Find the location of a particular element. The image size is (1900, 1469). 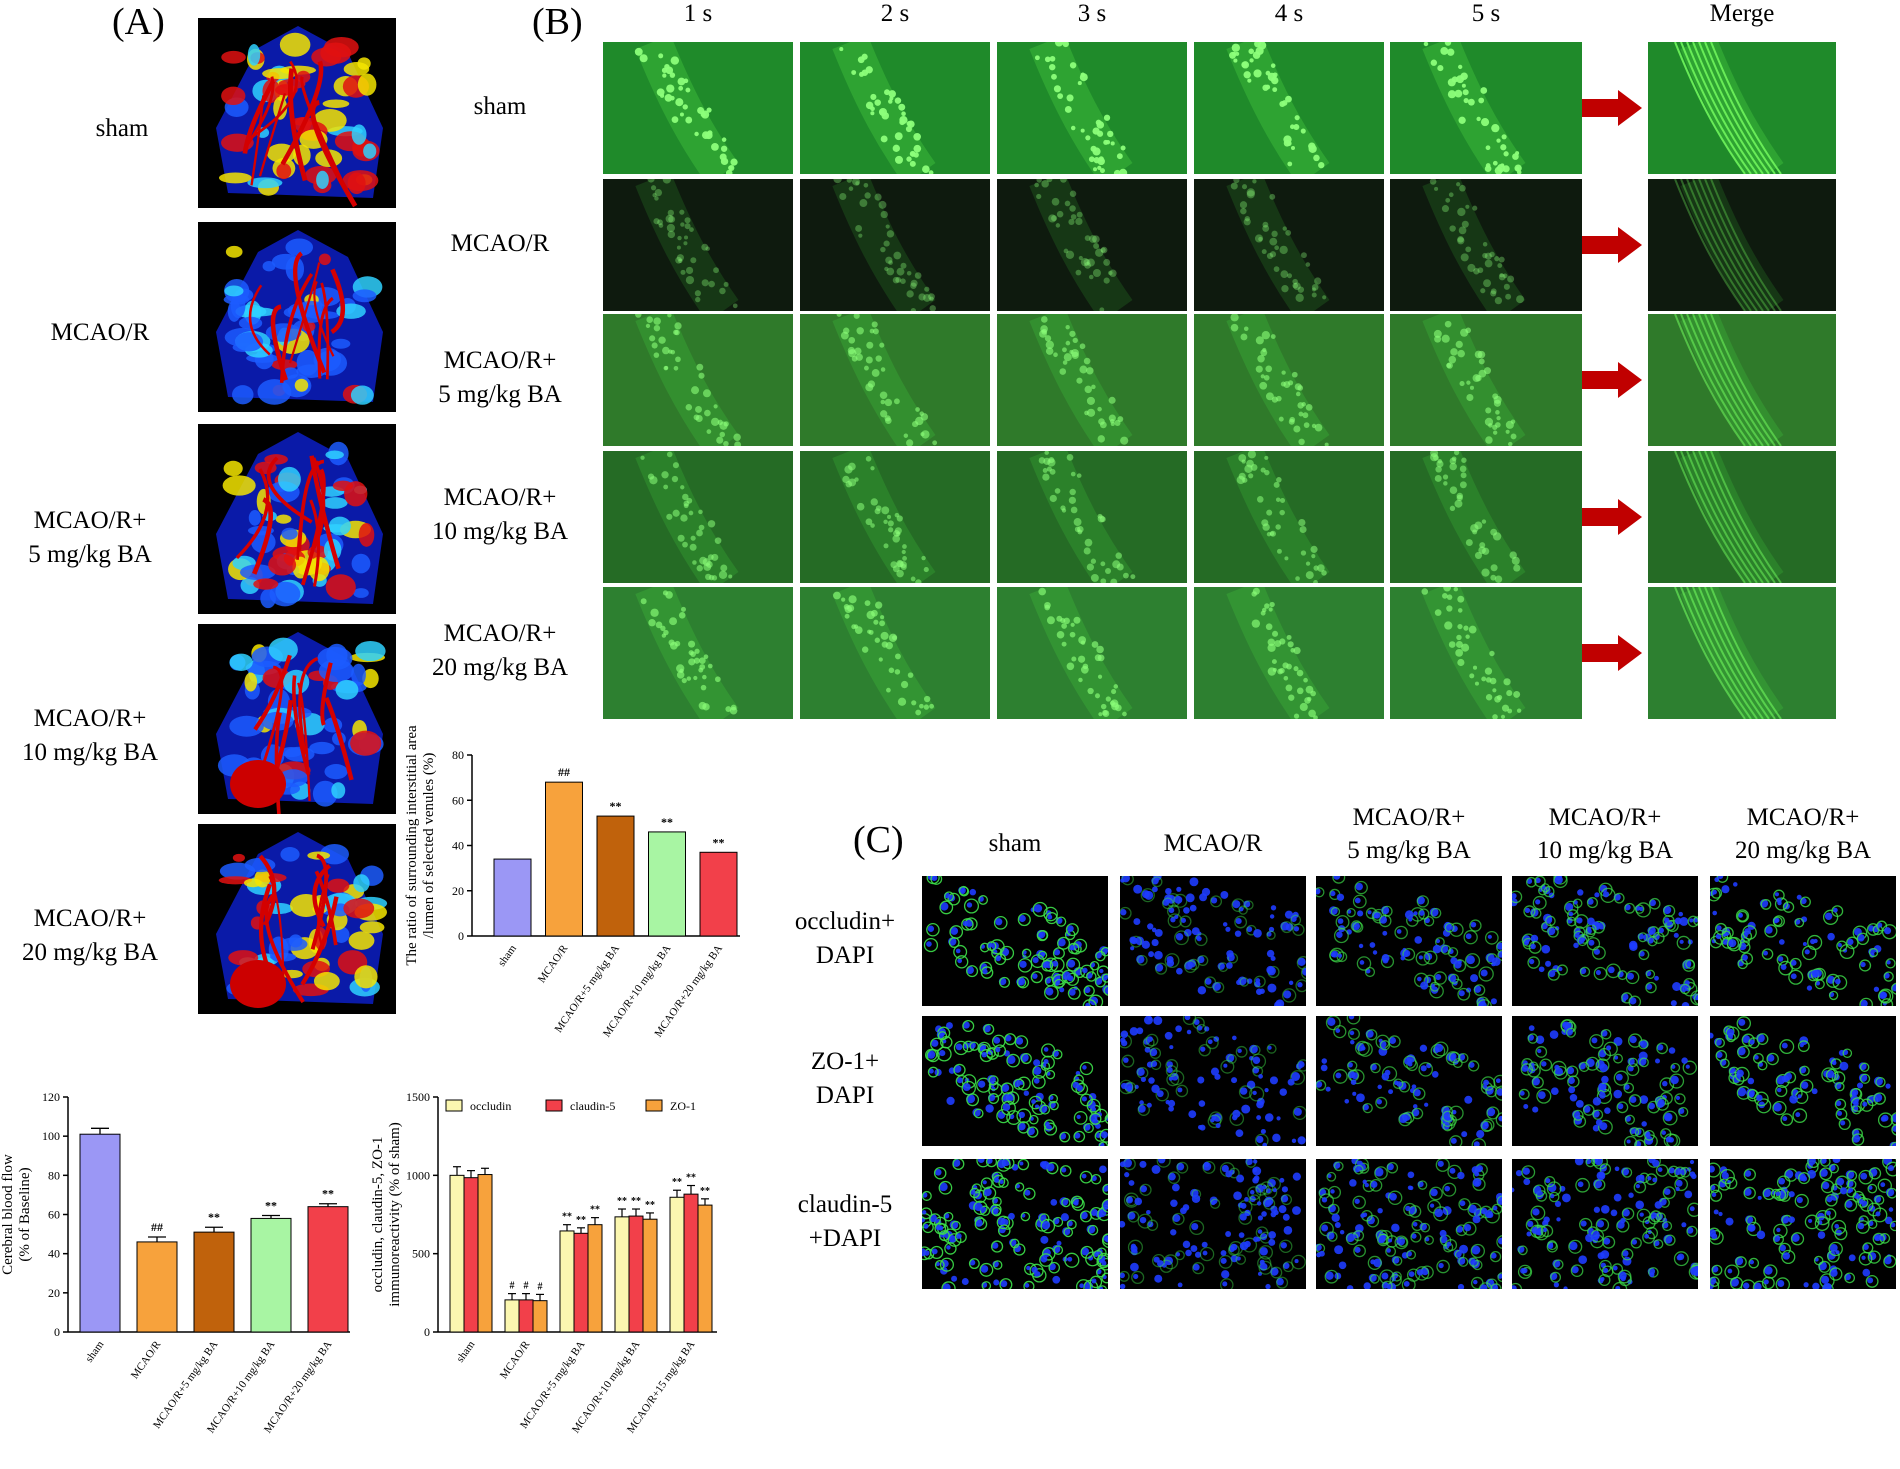

immunofluorescence-graphic is located at coordinates (1409, 941).